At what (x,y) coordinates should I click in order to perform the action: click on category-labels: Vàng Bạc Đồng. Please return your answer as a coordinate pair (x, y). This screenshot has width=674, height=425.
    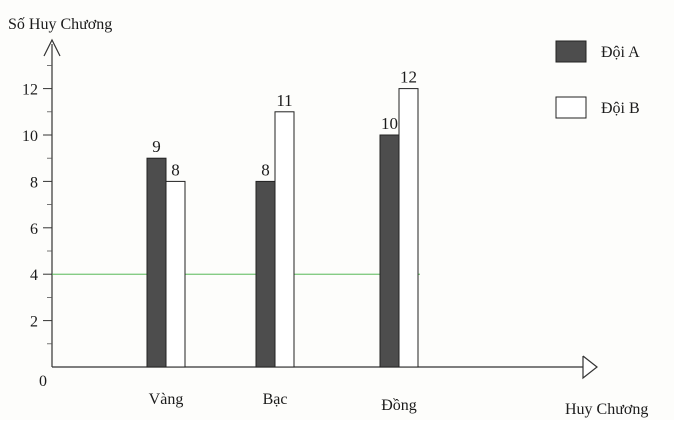
    Looking at the image, I should click on (283, 402).